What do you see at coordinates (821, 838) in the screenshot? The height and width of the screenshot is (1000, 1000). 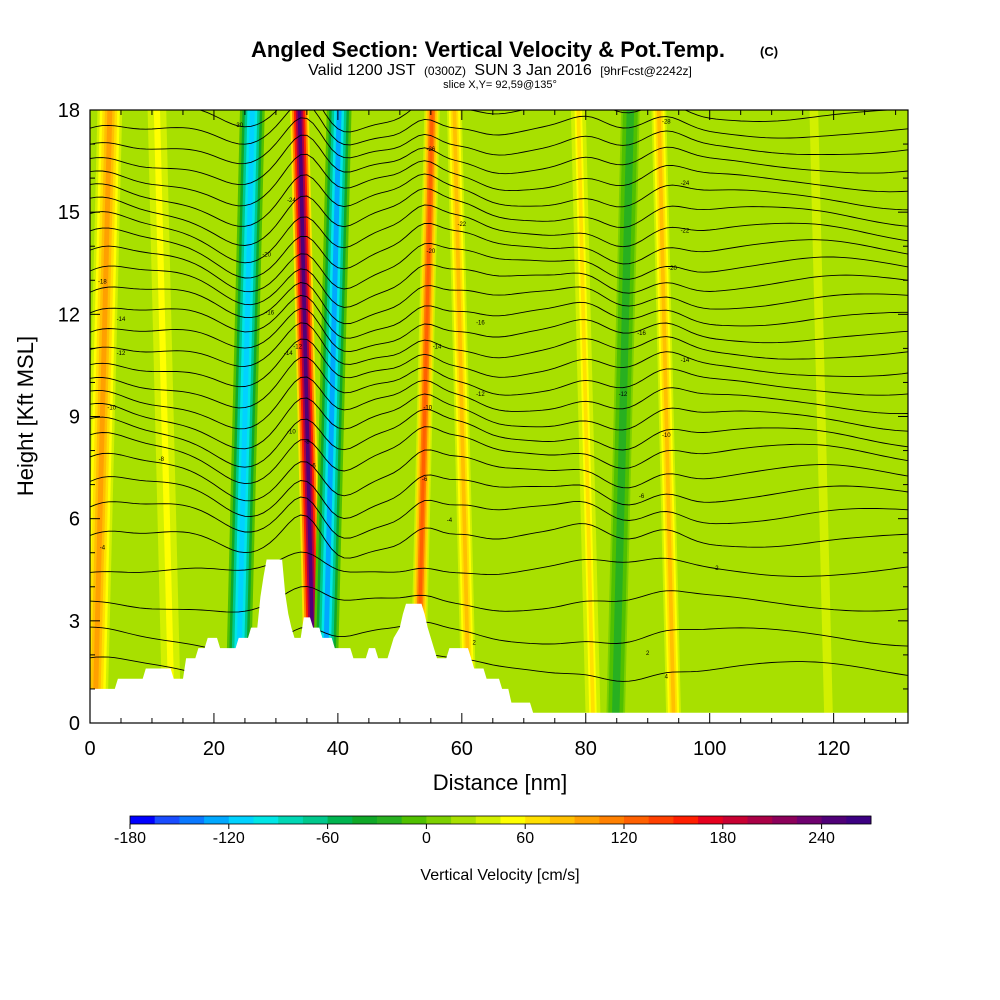 I see `colorbar-tick-label: 240` at bounding box center [821, 838].